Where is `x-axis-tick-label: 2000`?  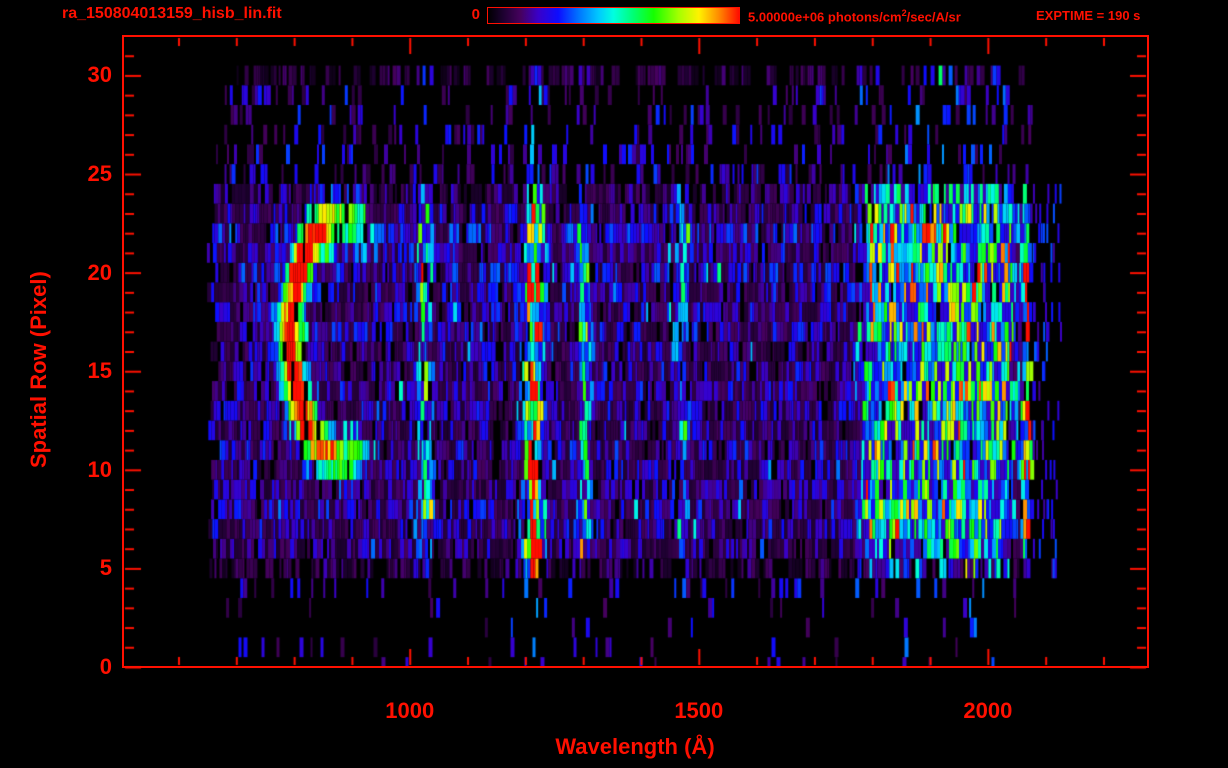 x-axis-tick-label: 2000 is located at coordinates (988, 710).